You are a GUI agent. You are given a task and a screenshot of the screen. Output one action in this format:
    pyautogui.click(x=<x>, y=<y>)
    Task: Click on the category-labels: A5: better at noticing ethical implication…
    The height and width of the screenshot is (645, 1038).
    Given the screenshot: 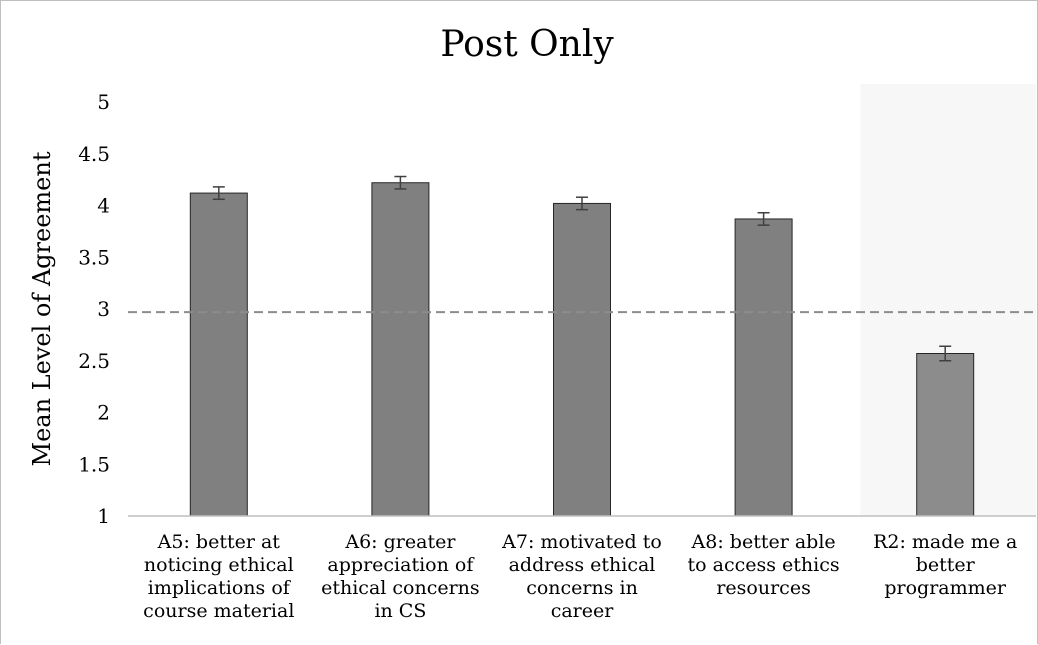 What is the action you would take?
    pyautogui.click(x=580, y=576)
    